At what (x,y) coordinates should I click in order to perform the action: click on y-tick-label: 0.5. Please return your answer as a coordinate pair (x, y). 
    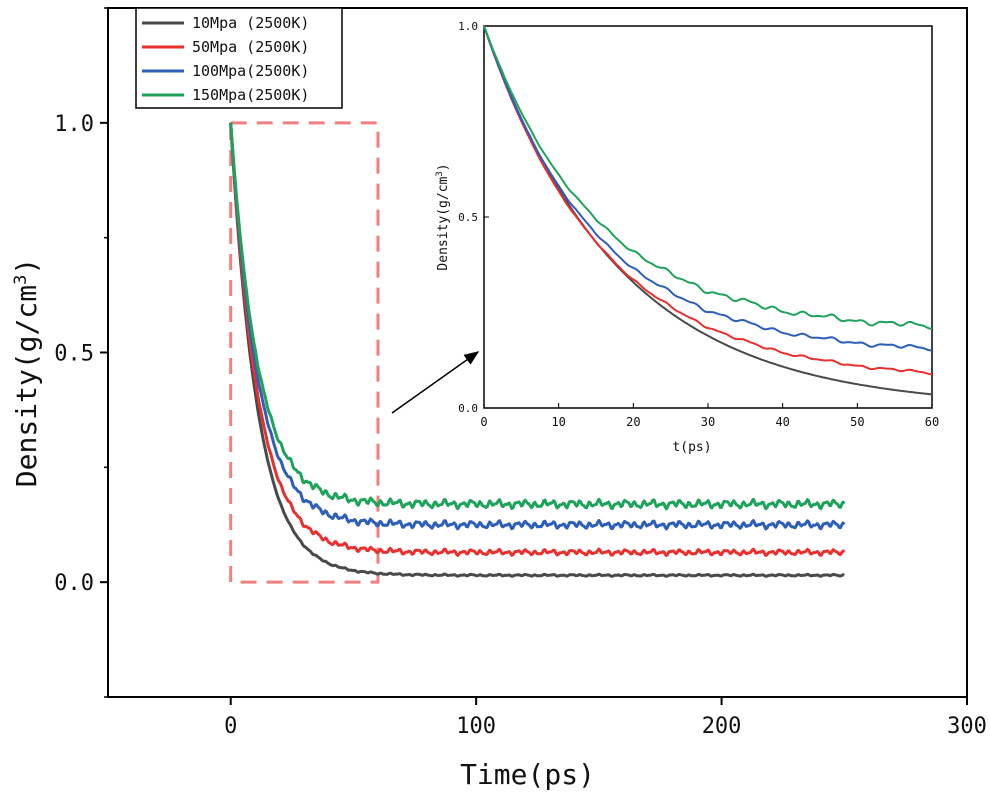
    Looking at the image, I should click on (74, 354).